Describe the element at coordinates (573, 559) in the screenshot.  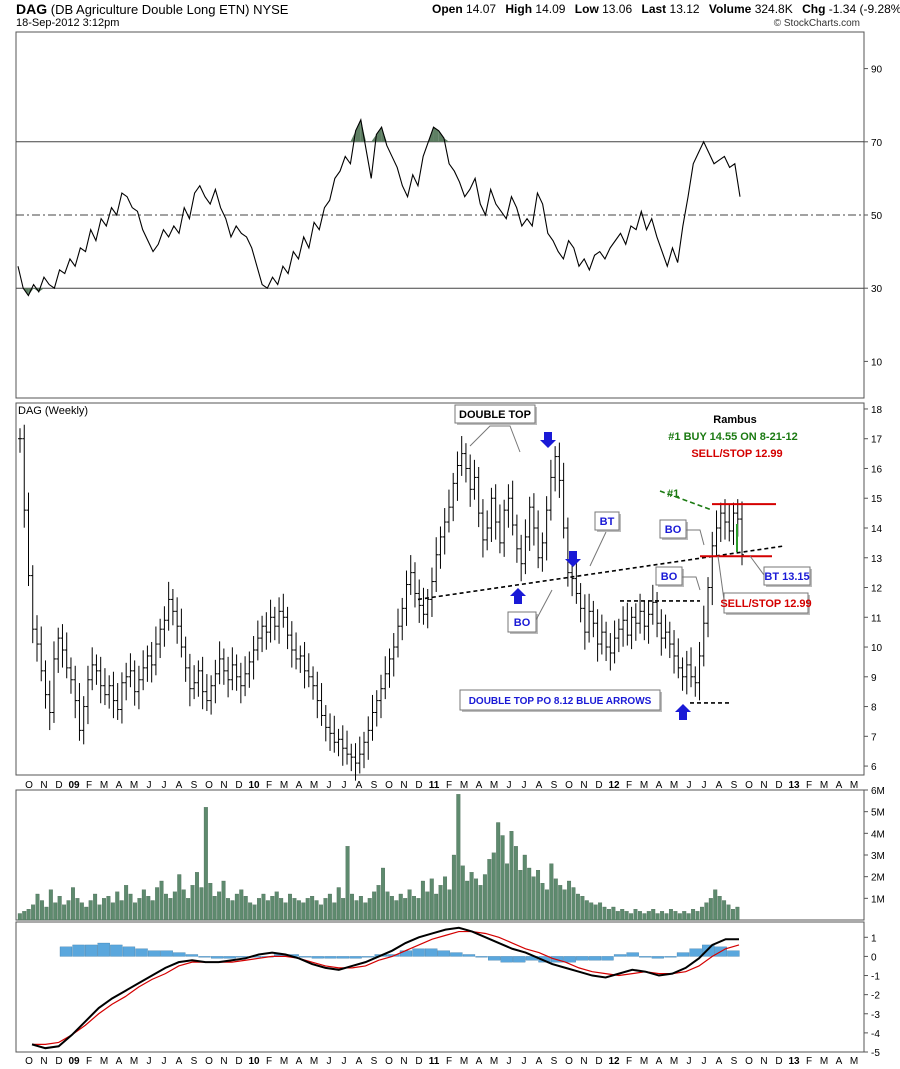
I see `breakdown-arrow-down-icon` at that location.